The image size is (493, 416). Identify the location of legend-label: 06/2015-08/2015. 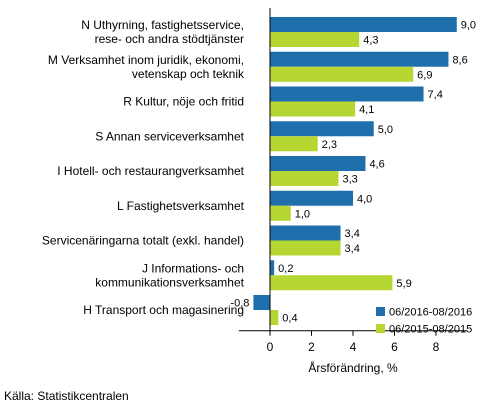
(430, 330).